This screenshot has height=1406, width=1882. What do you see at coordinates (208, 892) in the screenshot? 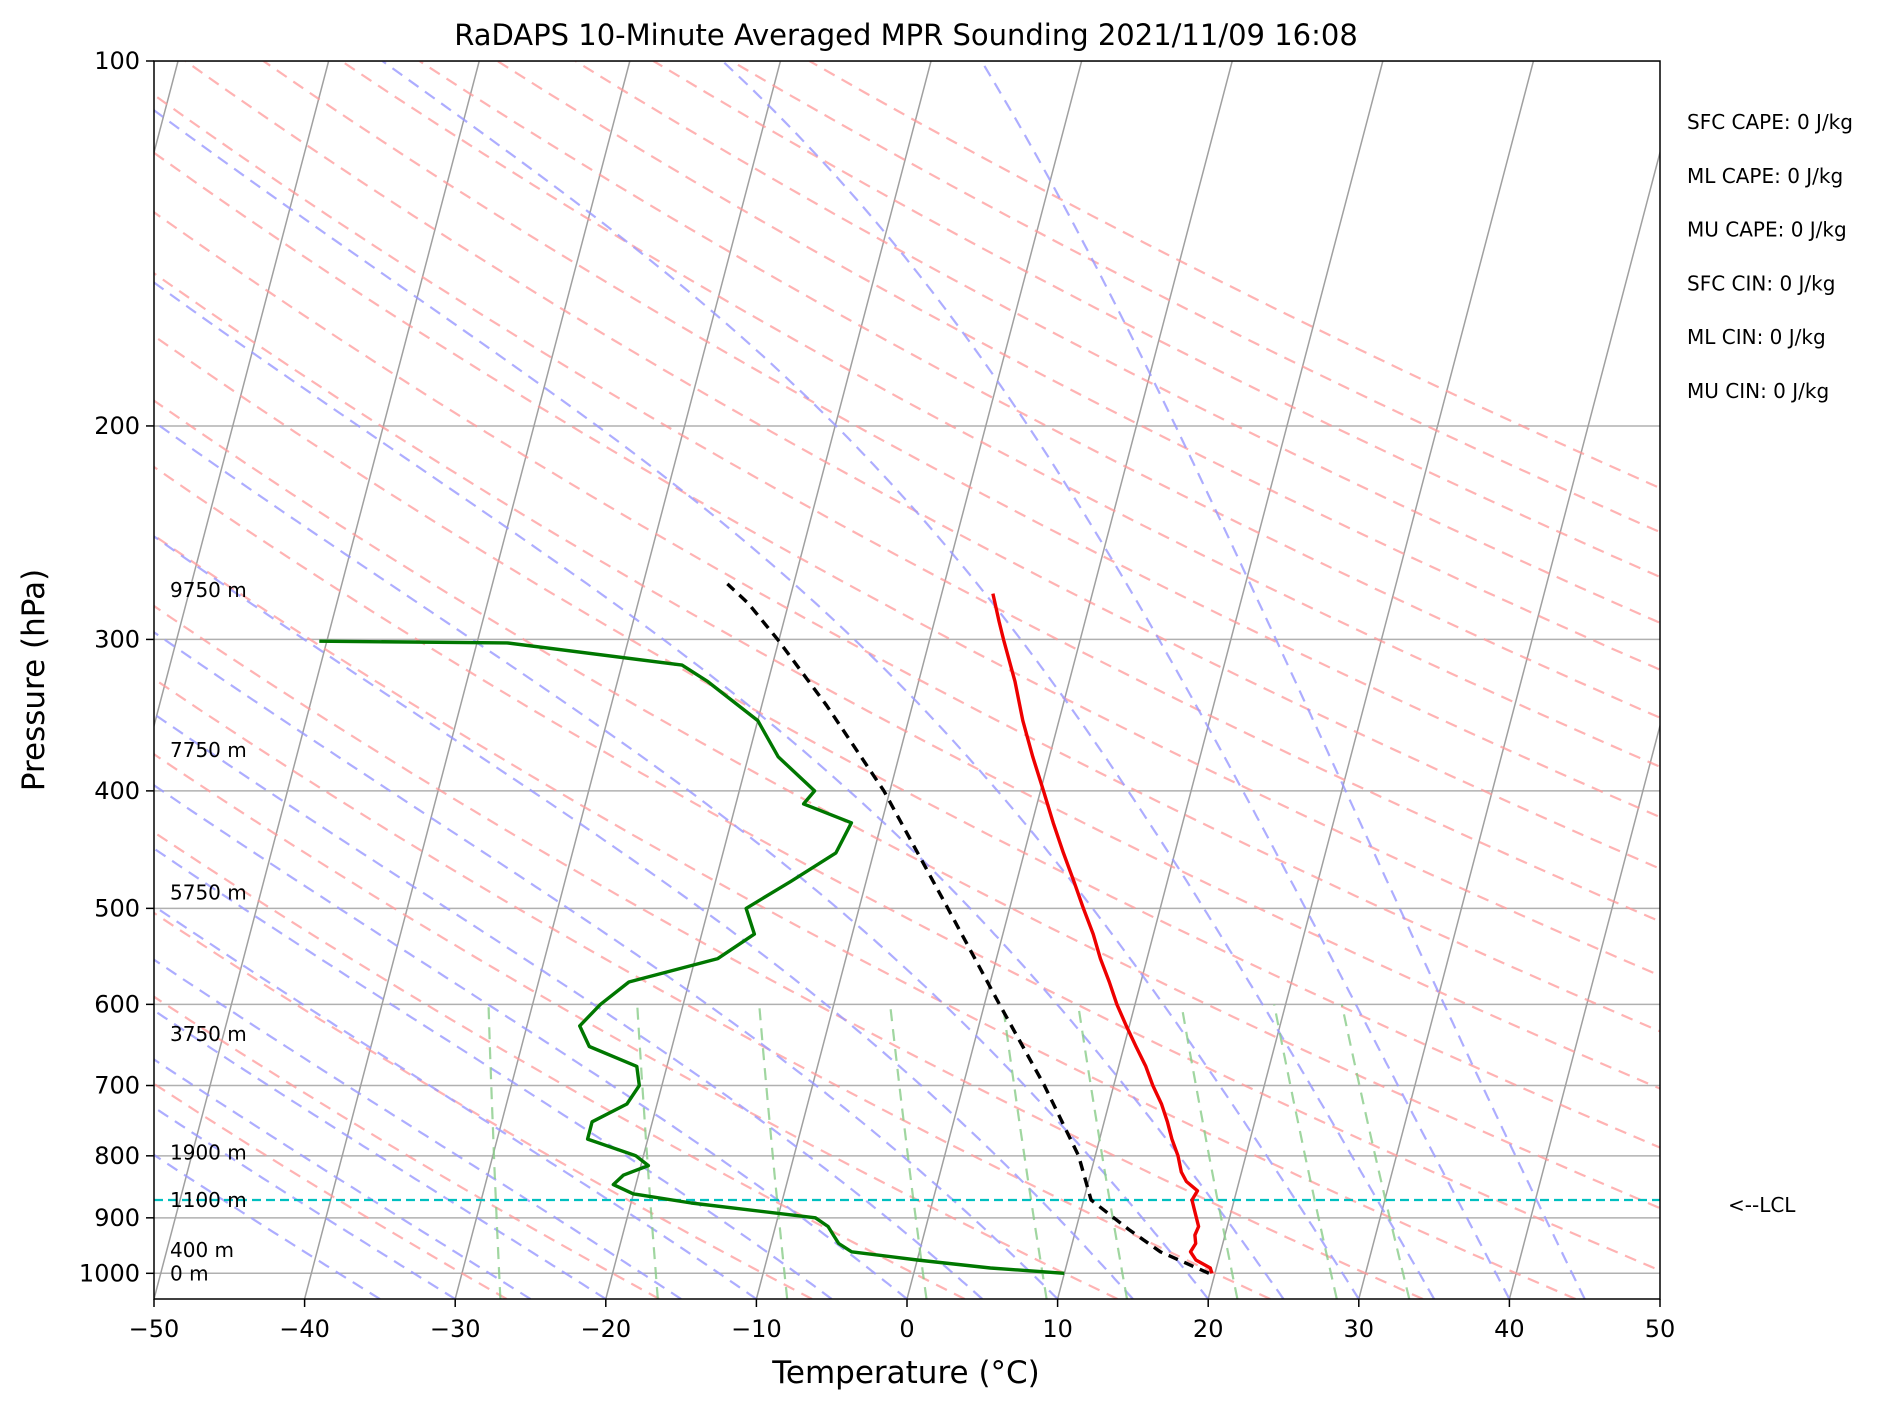
I see `height-label: 5750 m` at bounding box center [208, 892].